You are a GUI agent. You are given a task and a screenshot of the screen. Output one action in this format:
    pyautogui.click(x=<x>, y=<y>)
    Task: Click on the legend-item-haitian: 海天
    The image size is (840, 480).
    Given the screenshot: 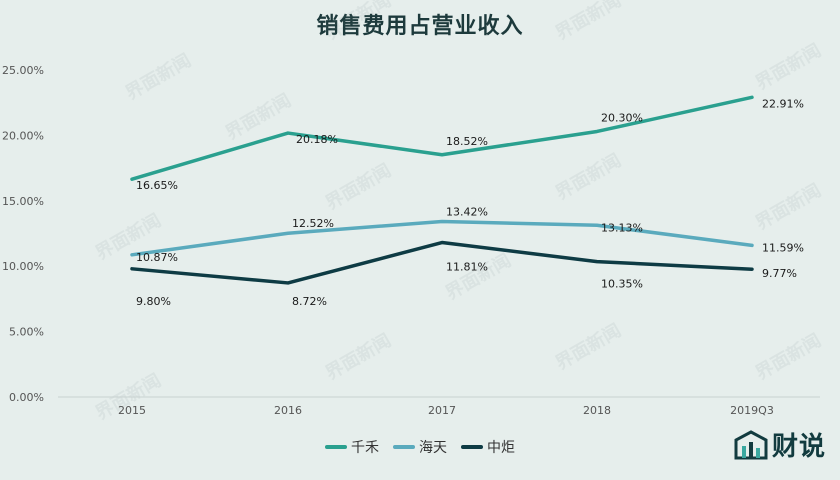 What is the action you would take?
    pyautogui.click(x=420, y=447)
    